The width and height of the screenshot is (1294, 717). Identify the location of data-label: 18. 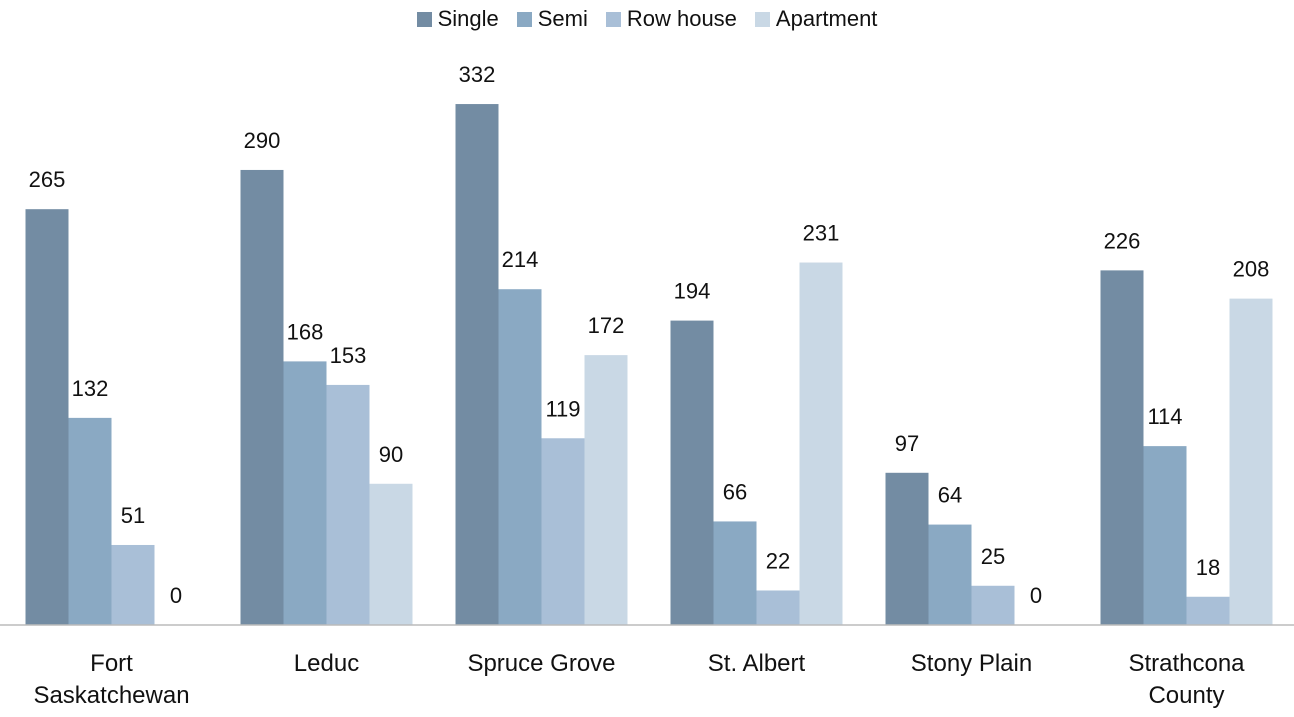
(1208, 567).